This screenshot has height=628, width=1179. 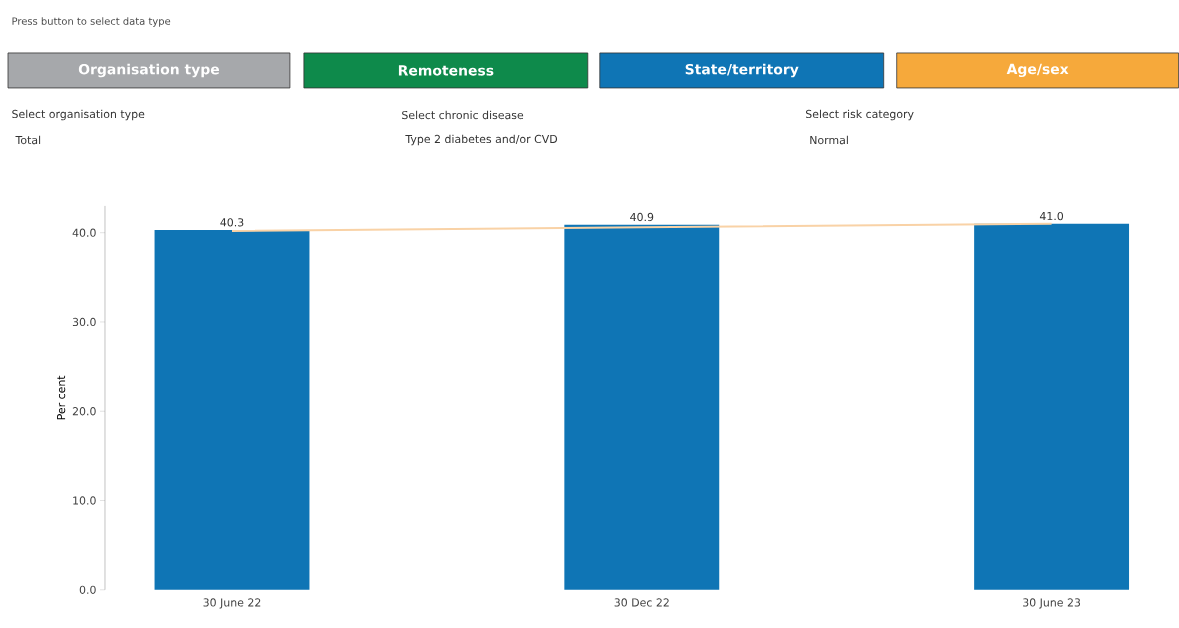 I want to click on text: Select risk category, so click(x=859, y=115).